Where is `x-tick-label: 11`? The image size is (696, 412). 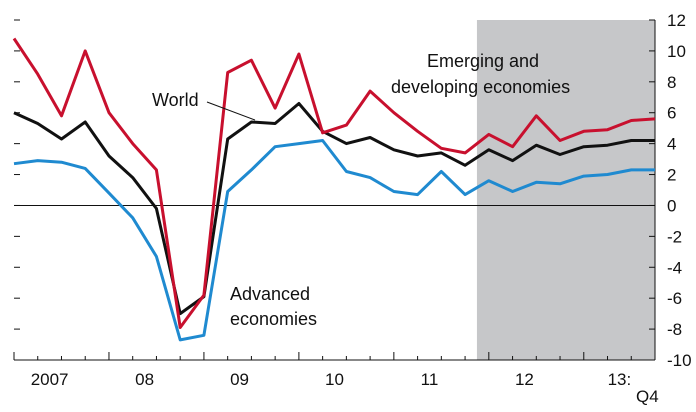
x-tick-label: 11 is located at coordinates (430, 379).